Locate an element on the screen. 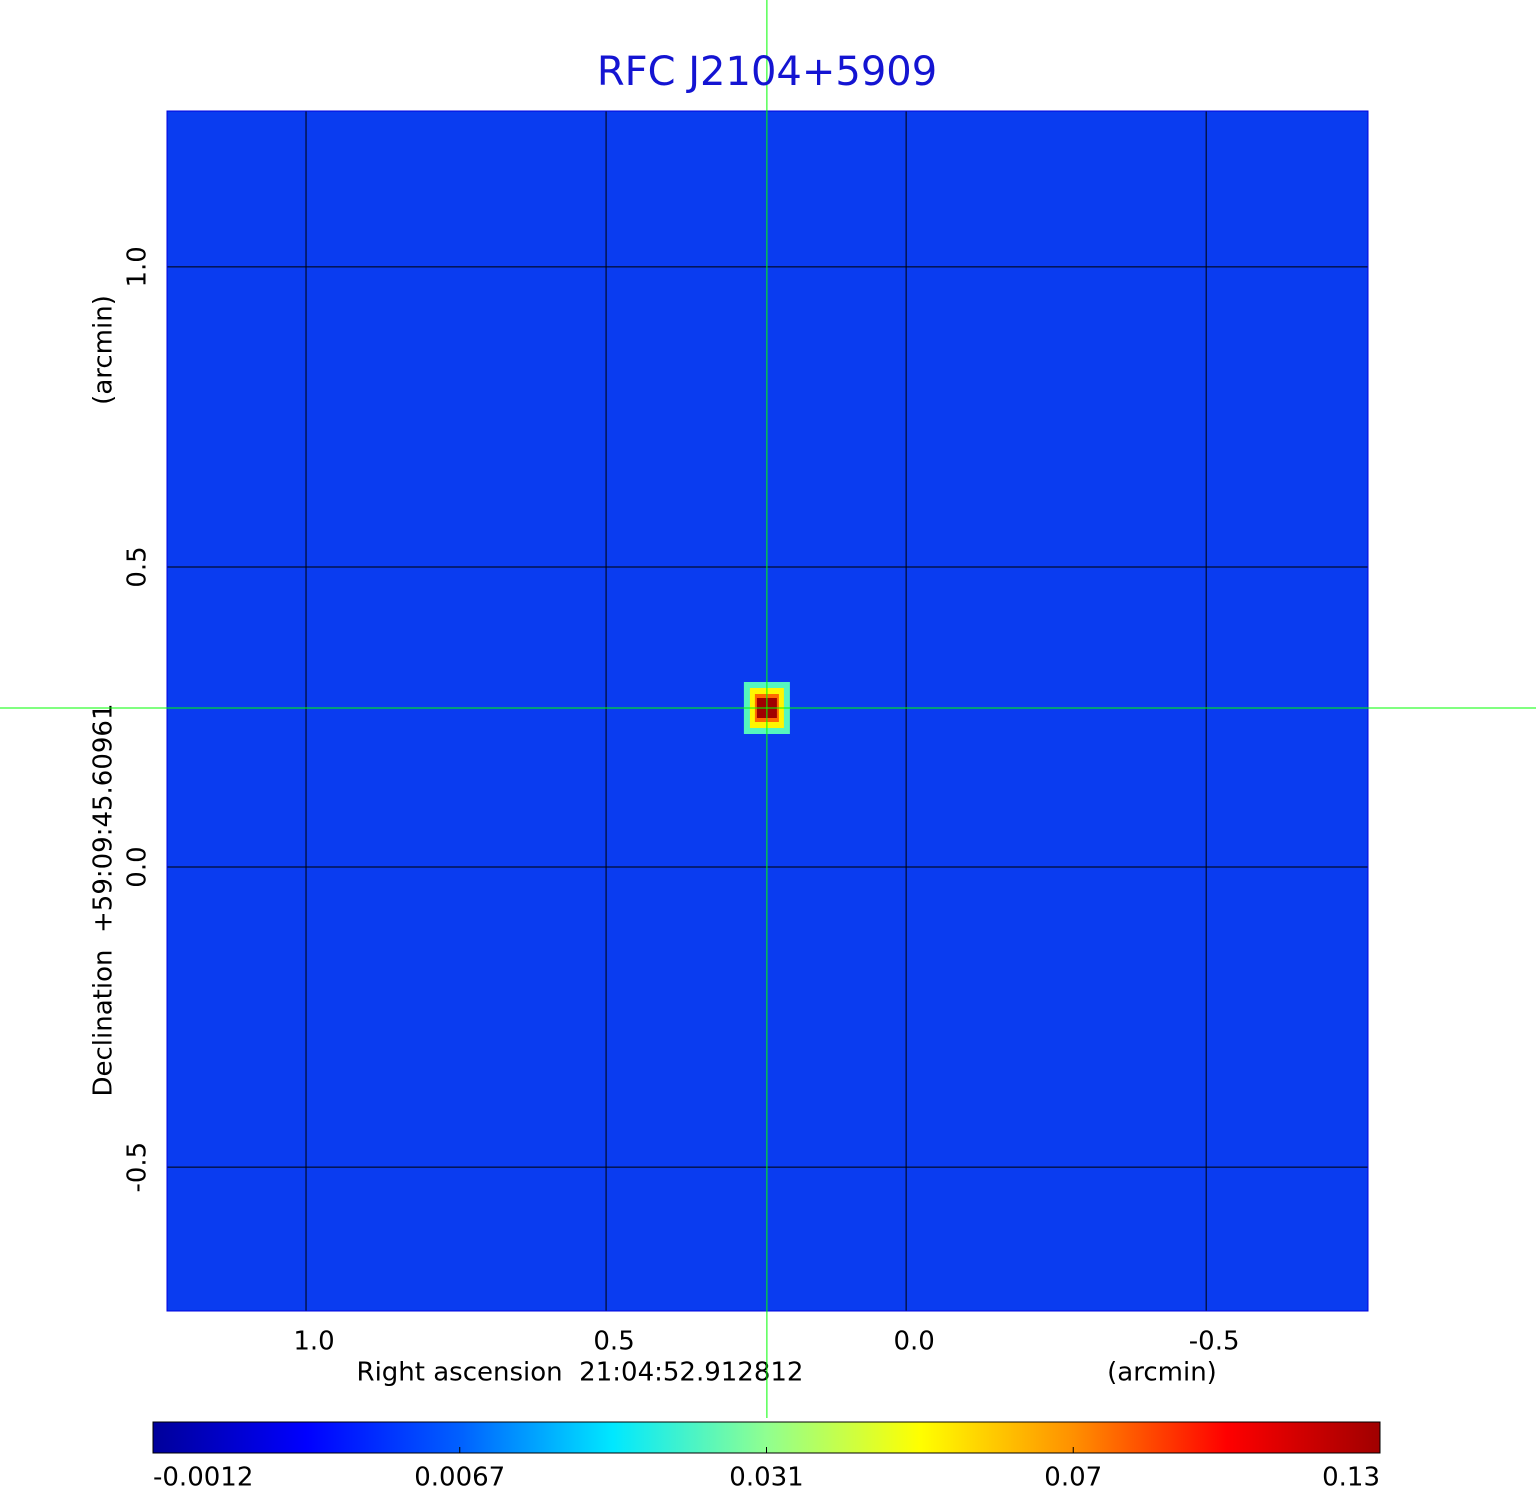 This screenshot has height=1511, width=1536. x-tick-label: 0.0 is located at coordinates (913, 1342).